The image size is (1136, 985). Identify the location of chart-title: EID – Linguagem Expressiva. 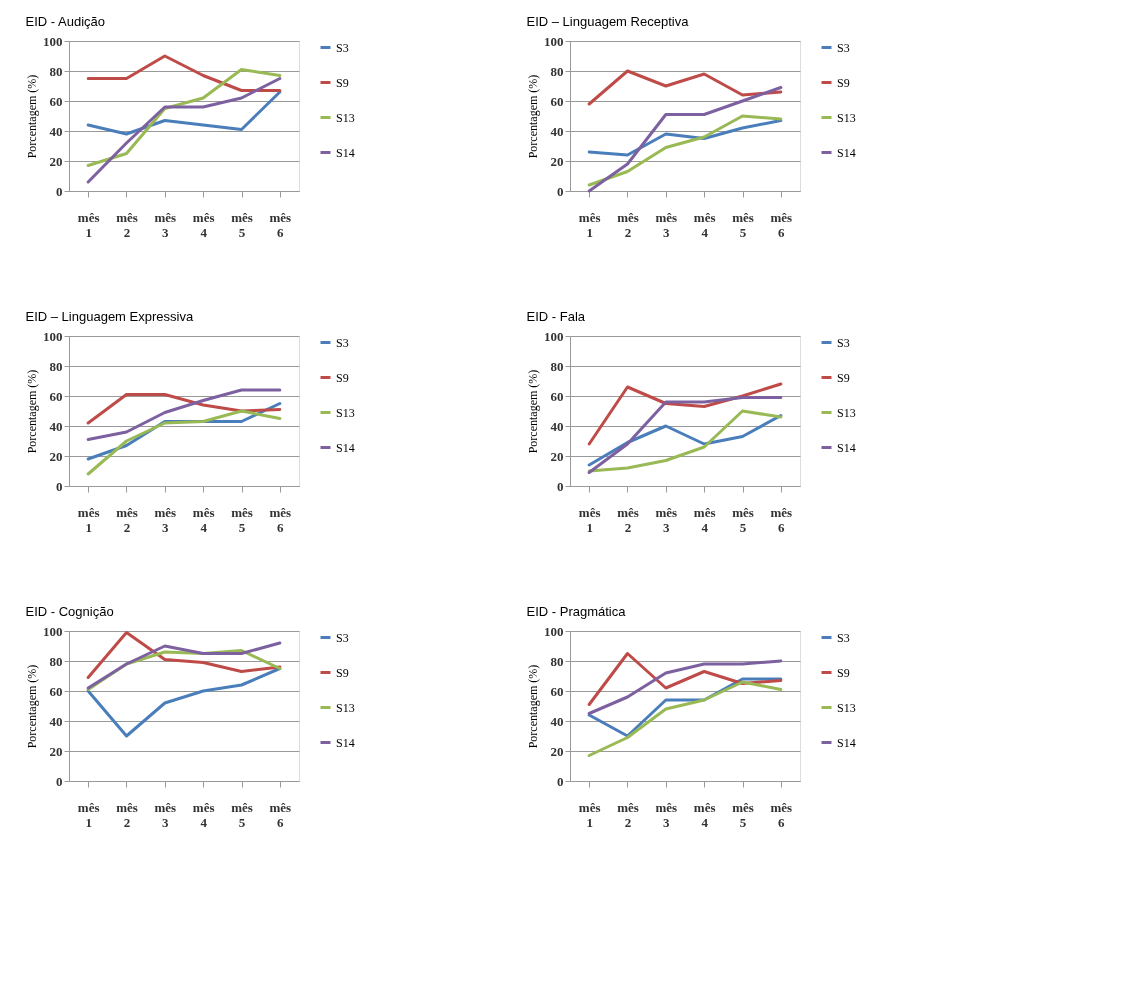
(109, 316).